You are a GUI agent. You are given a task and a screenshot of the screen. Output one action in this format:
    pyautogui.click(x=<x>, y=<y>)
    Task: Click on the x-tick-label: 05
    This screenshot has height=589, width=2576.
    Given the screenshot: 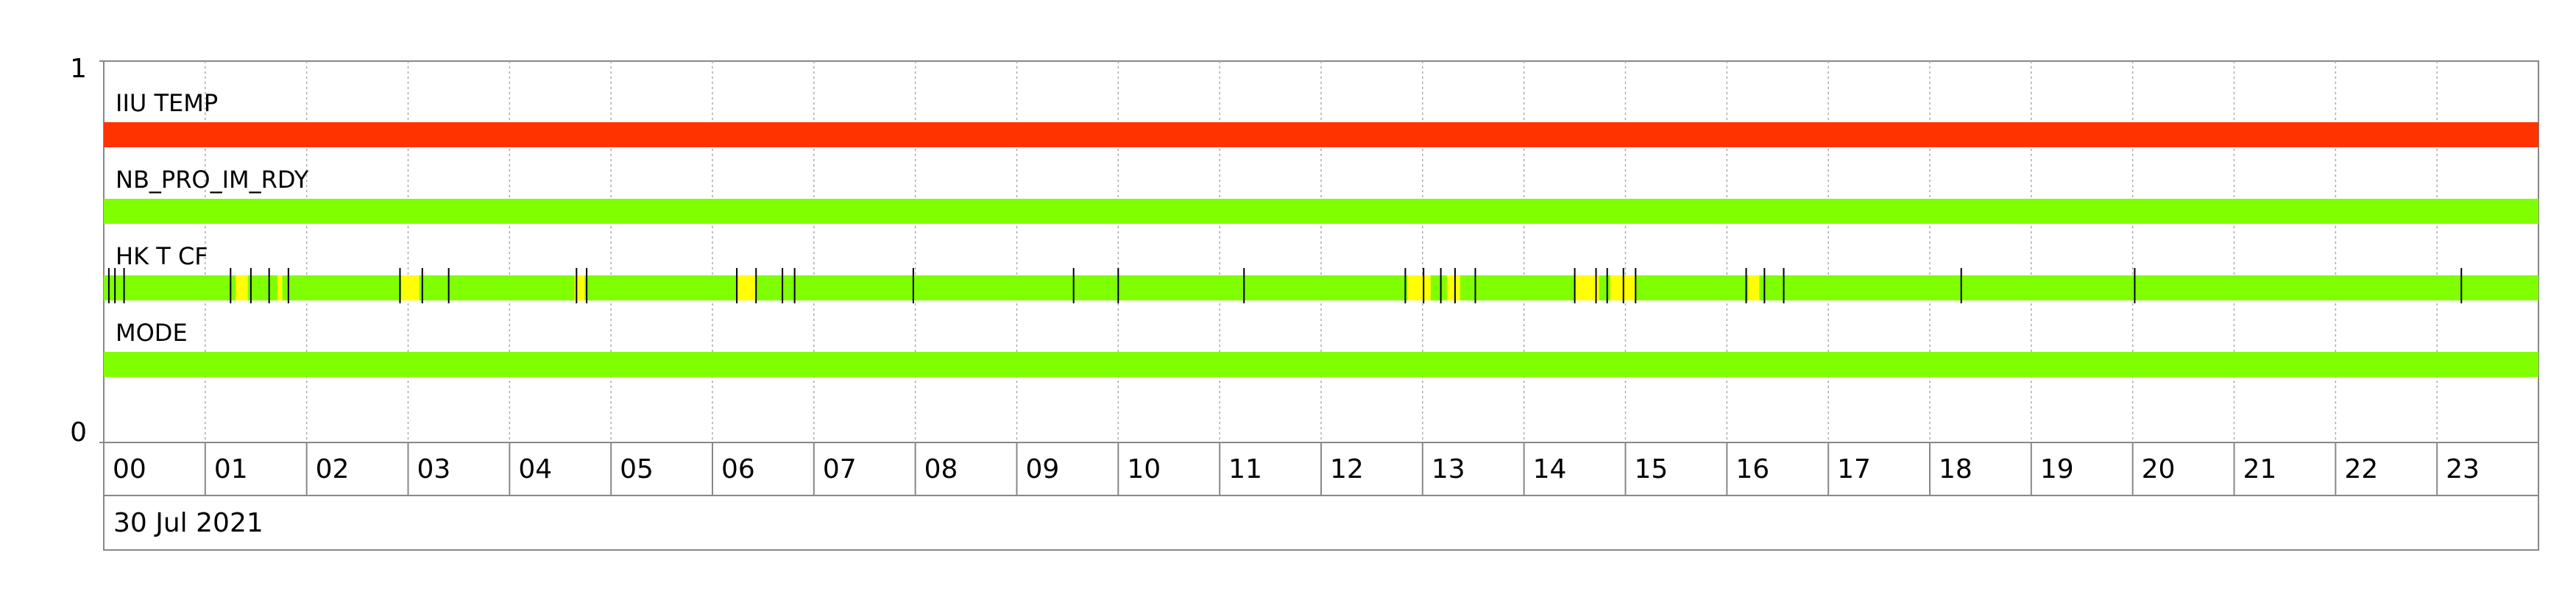 What is the action you would take?
    pyautogui.click(x=637, y=469)
    